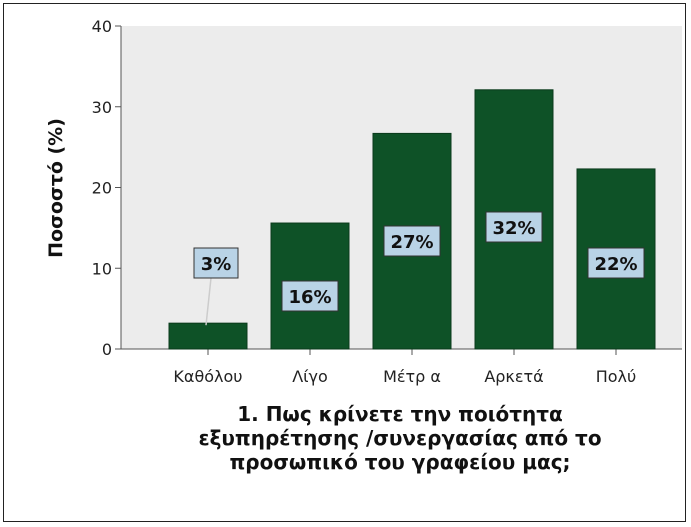 The width and height of the screenshot is (691, 527). I want to click on data-label: 16%, so click(309, 297).